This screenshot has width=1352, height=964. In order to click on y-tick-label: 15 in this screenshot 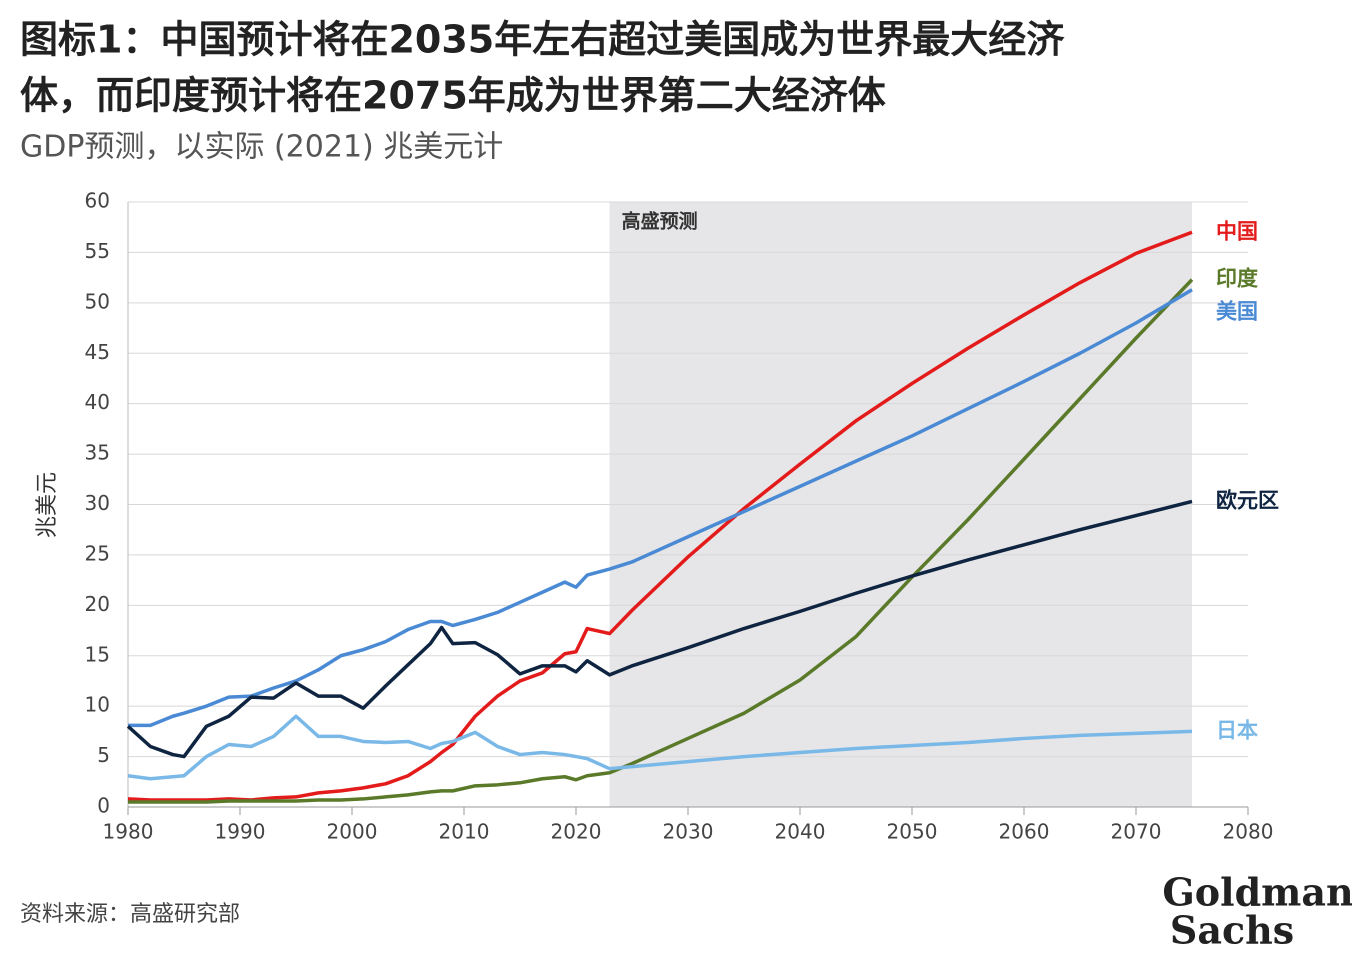, I will do `click(97, 654)`.